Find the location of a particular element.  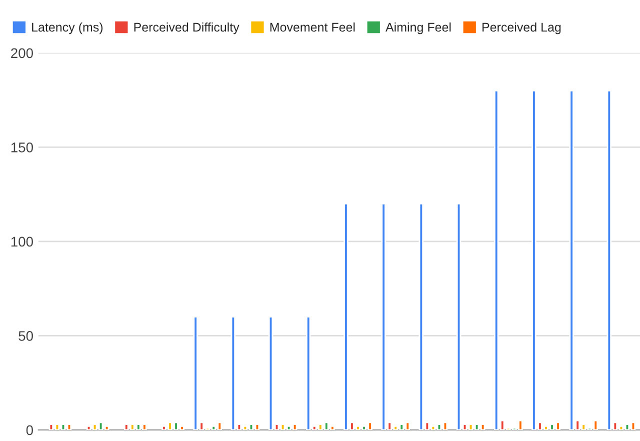

legend-label: Latency (ms) is located at coordinates (67, 28).